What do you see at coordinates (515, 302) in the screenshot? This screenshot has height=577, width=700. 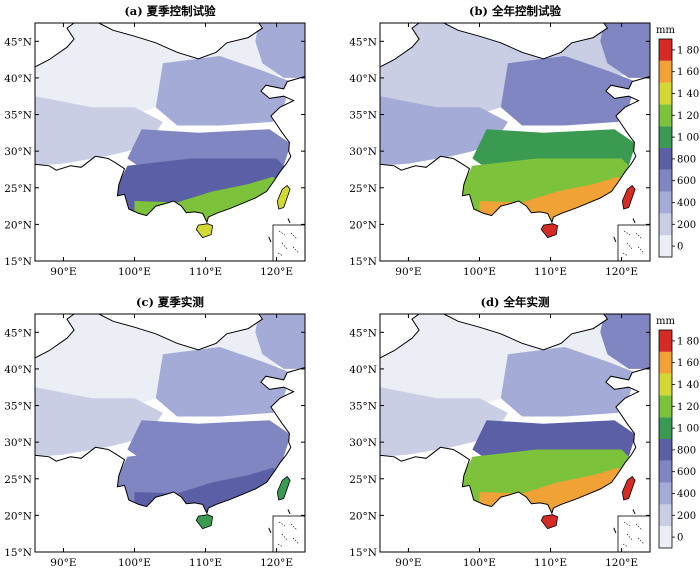 I see `panel-title: (d) 全年实测` at bounding box center [515, 302].